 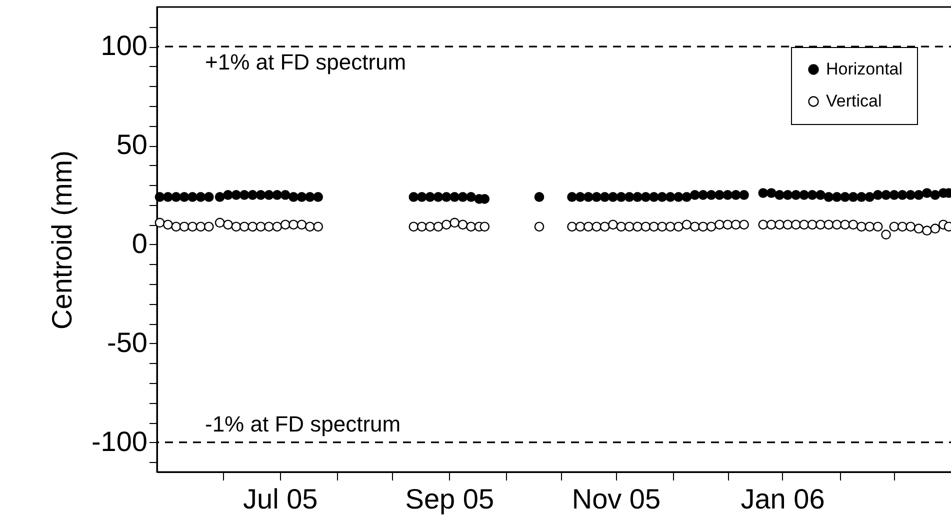 What do you see at coordinates (782, 499) in the screenshot?
I see `x-tick-label: Jan 06` at bounding box center [782, 499].